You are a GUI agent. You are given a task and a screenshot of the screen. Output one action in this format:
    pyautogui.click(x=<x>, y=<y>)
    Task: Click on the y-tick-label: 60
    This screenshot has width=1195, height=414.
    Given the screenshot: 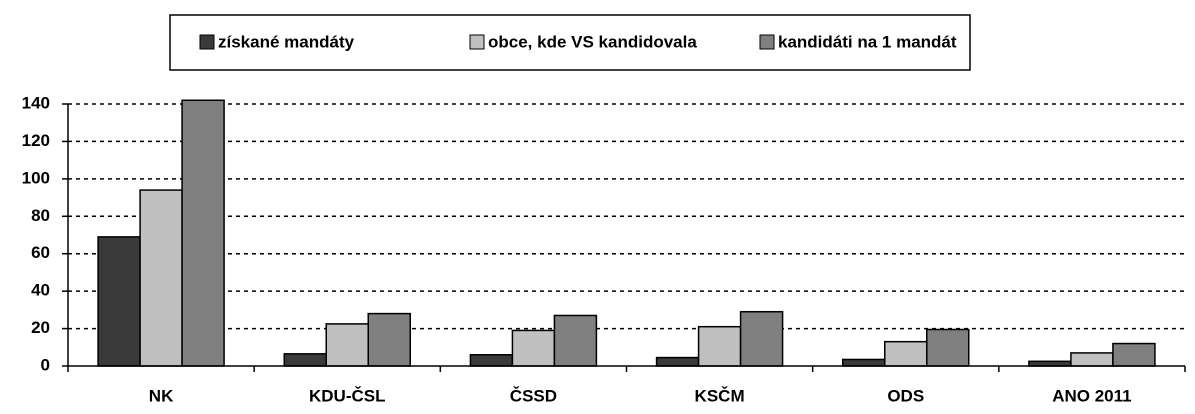 What is the action you would take?
    pyautogui.click(x=40, y=252)
    